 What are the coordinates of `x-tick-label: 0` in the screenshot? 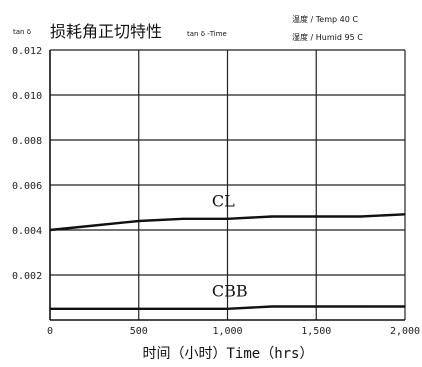 It's located at (50, 331).